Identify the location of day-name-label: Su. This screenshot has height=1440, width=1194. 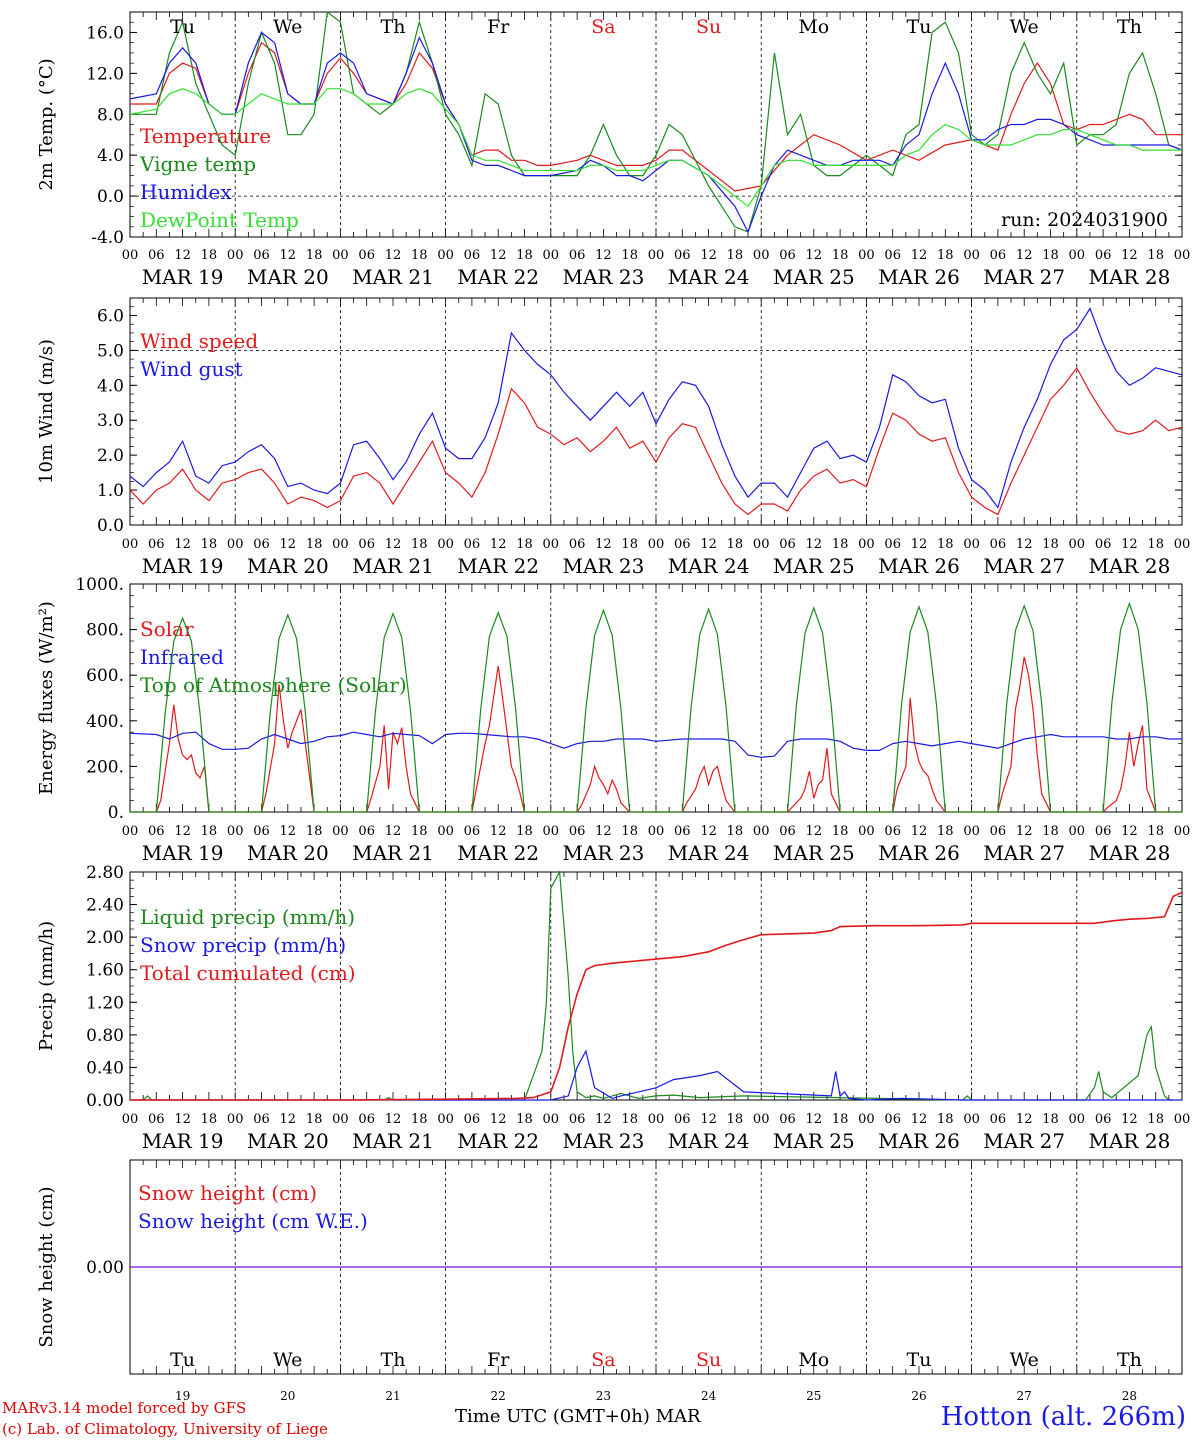
(708, 1360).